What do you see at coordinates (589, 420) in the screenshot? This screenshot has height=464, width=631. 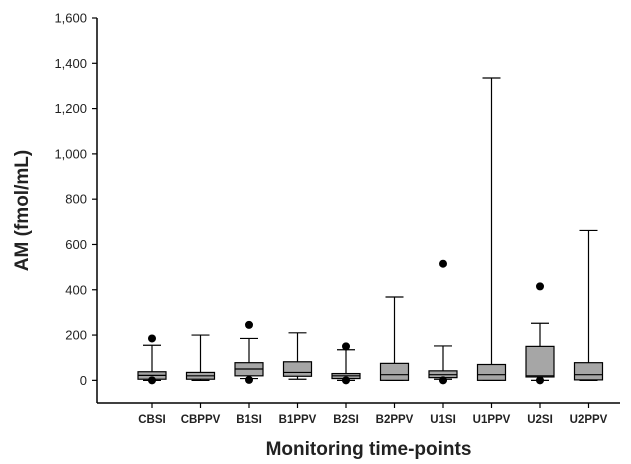 I see `x-tick-label: U2PPV` at bounding box center [589, 420].